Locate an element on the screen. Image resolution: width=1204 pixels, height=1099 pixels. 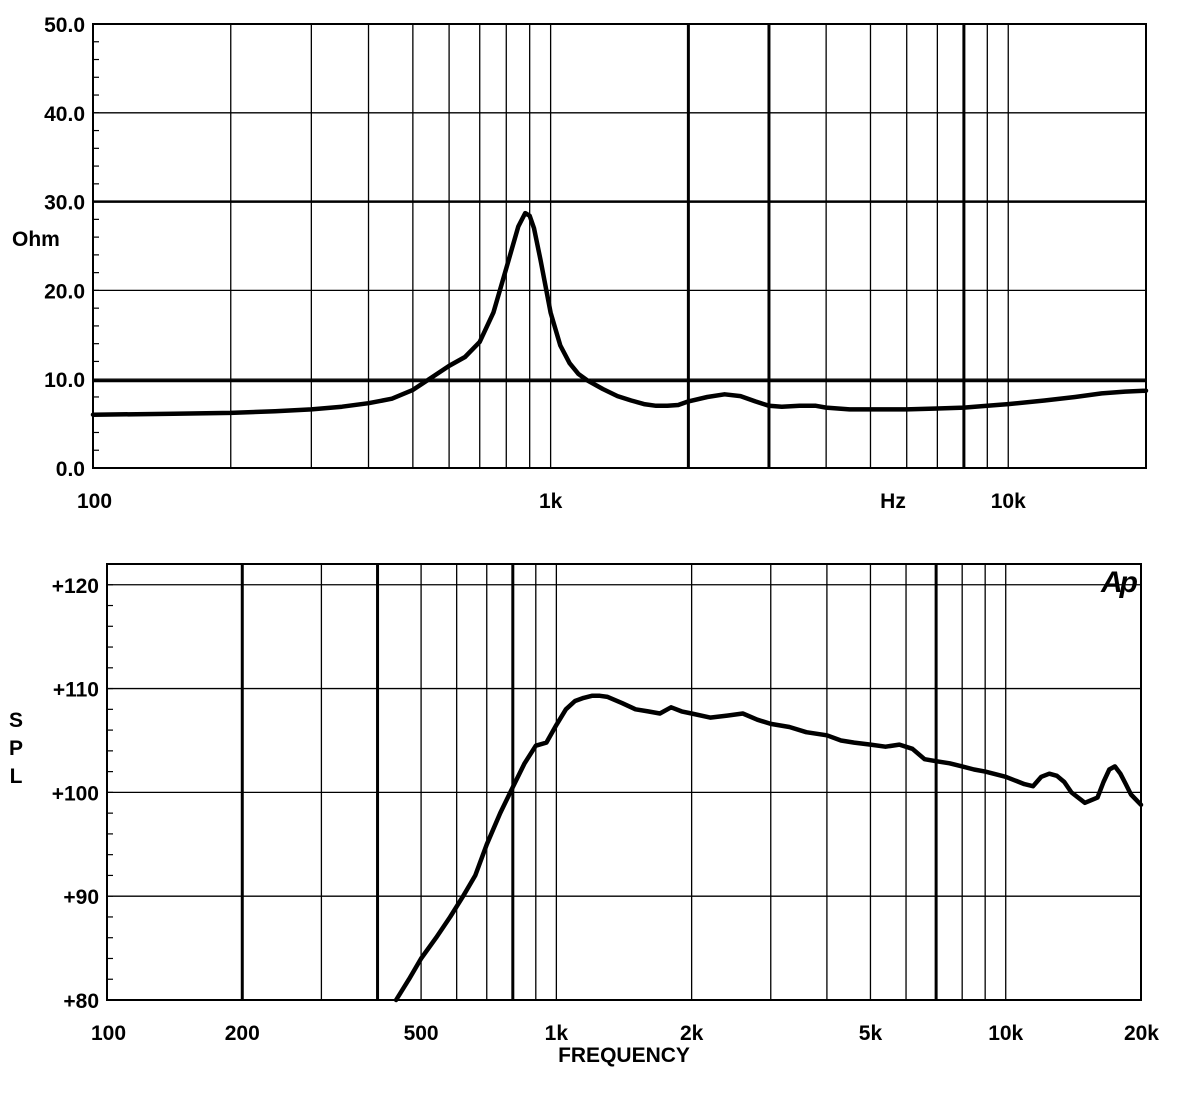
x-unit-label: Hz is located at coordinates (893, 501).